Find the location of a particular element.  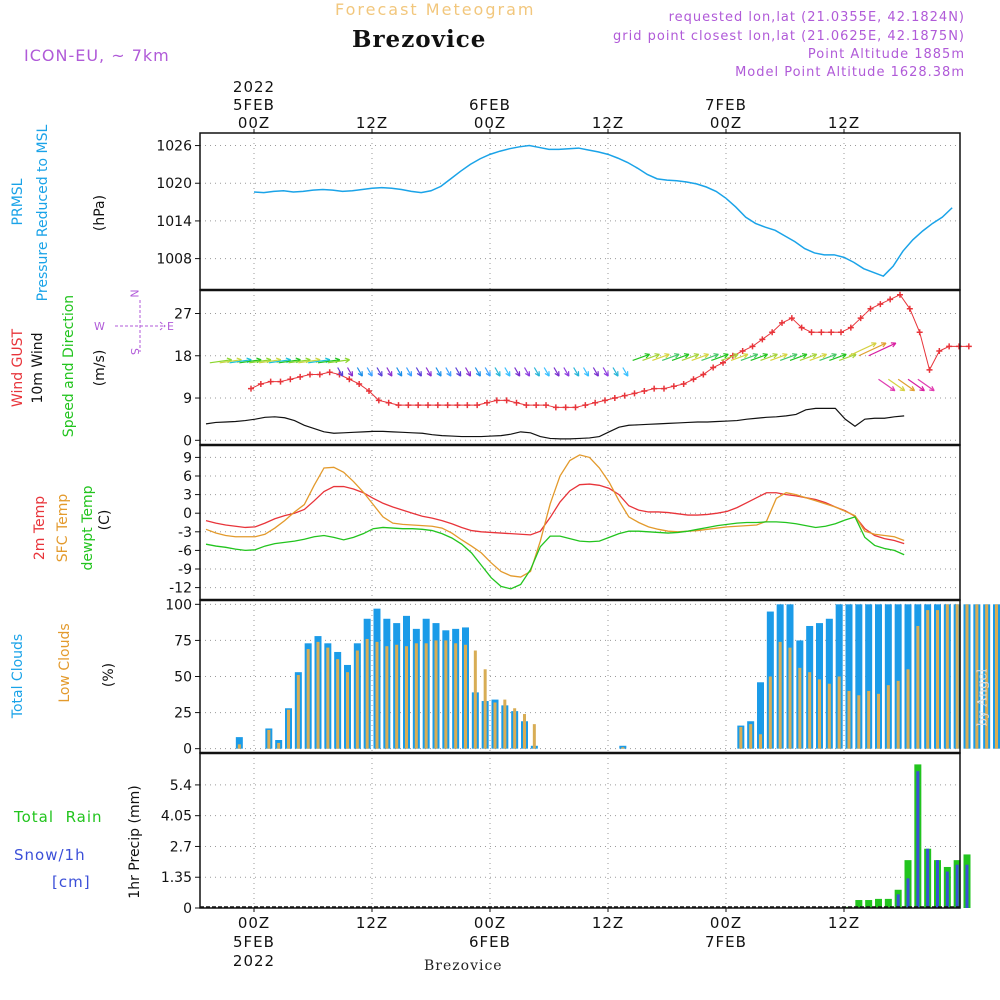

y-tick-label: 5.4 is located at coordinates (181, 786).